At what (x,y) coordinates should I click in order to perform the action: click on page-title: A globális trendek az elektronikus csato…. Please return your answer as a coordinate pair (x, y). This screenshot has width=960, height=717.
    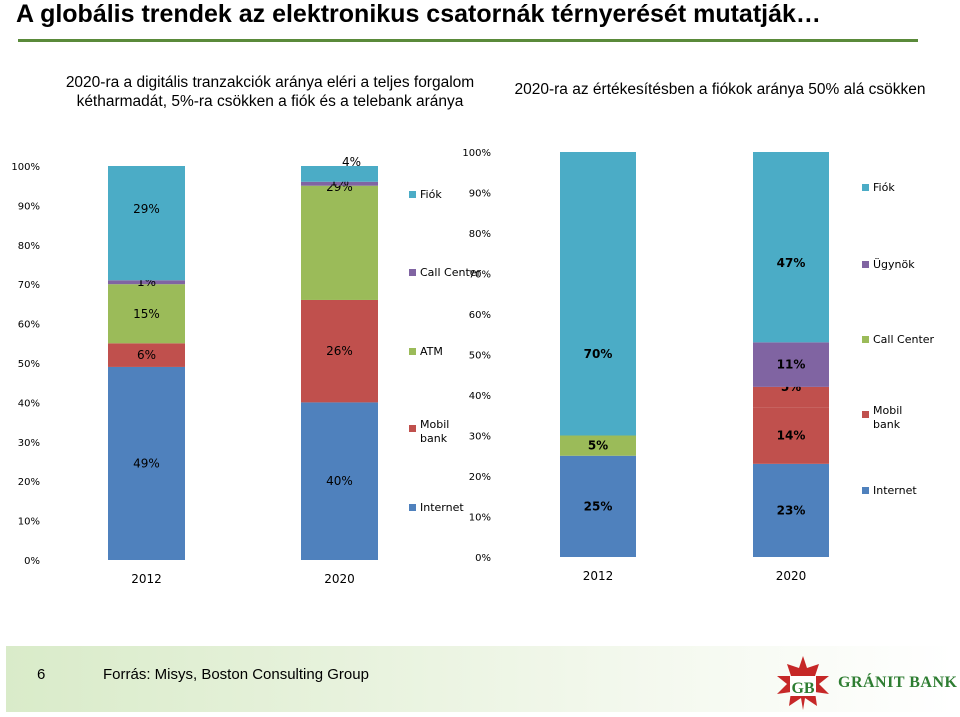
    Looking at the image, I should click on (418, 14).